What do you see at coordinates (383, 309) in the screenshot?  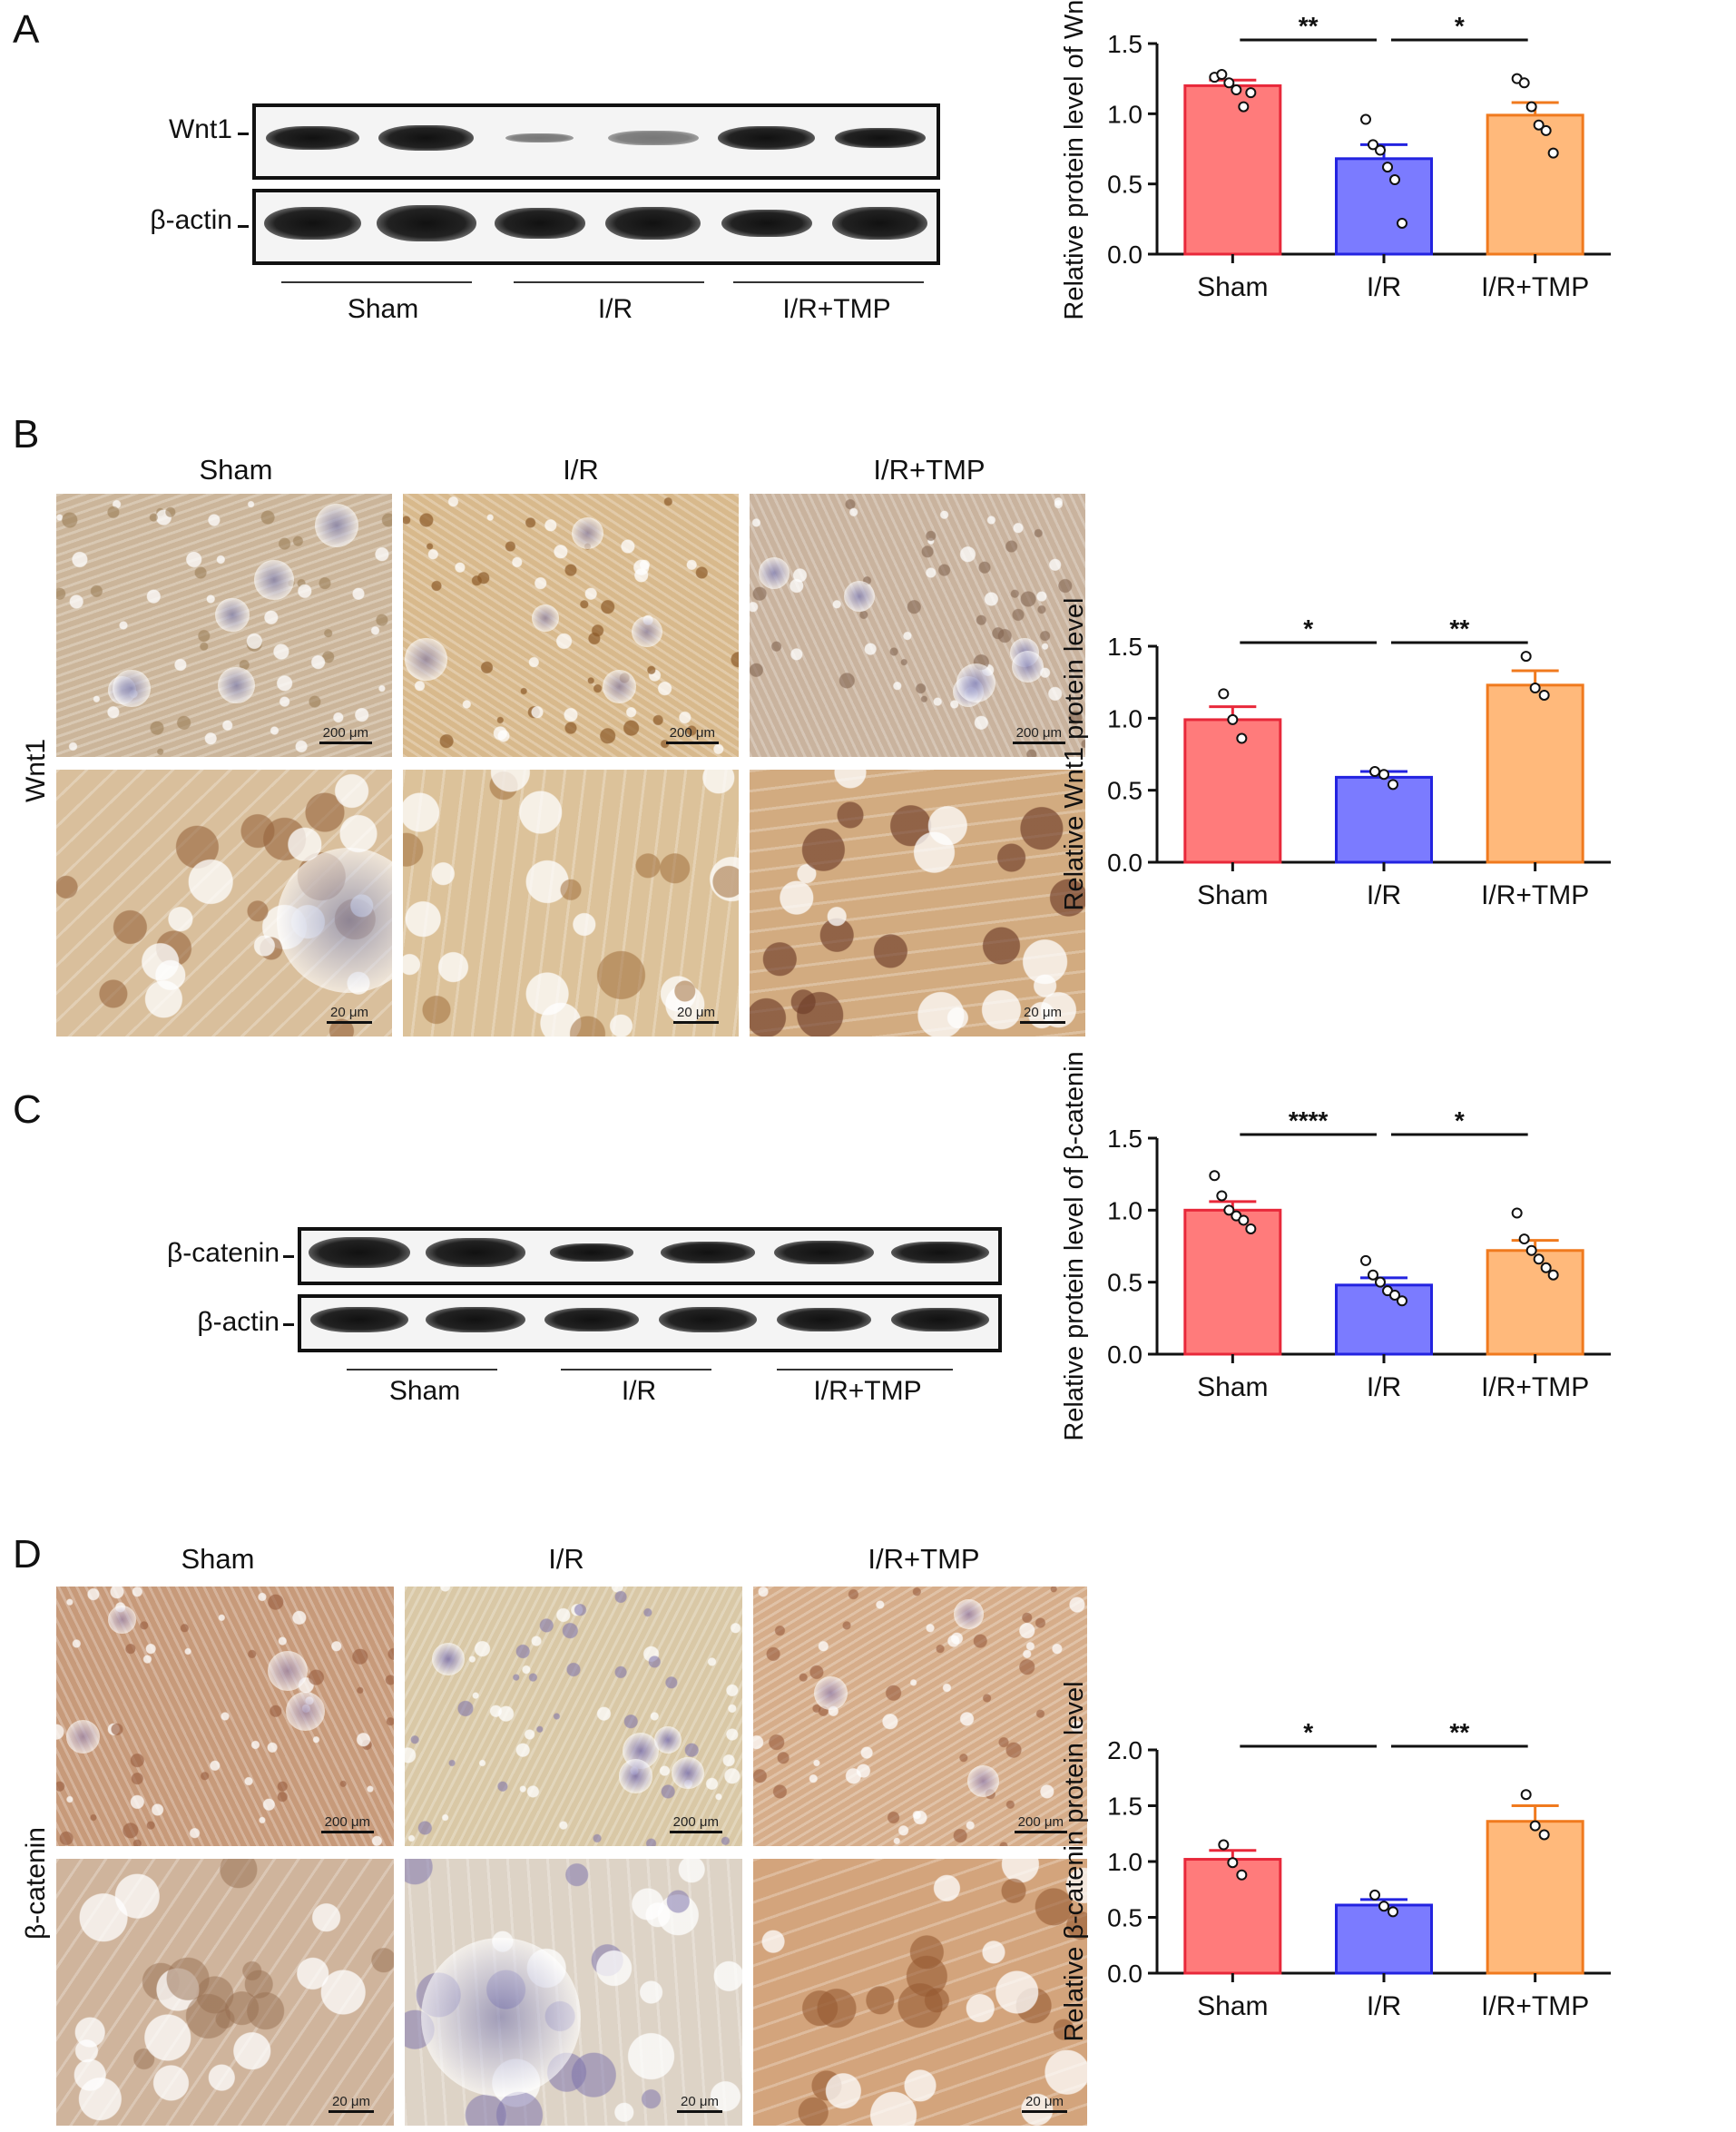 I see `blot-a-group-sham: Sham` at bounding box center [383, 309].